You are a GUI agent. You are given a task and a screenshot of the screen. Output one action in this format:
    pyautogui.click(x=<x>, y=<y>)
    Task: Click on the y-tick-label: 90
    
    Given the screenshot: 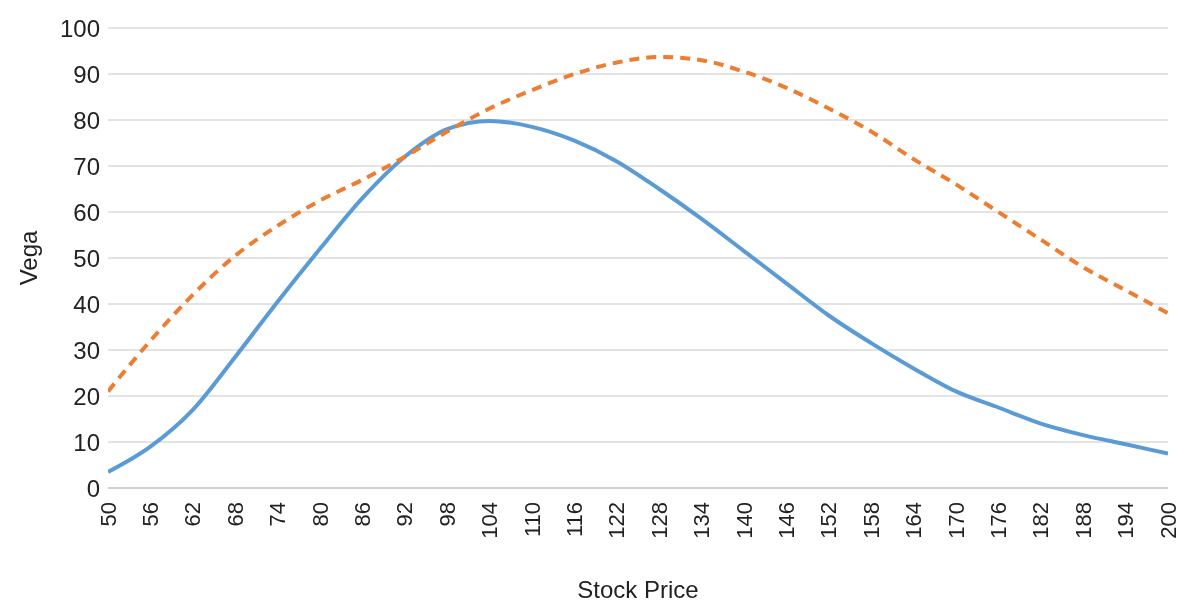 What is the action you would take?
    pyautogui.click(x=86, y=74)
    